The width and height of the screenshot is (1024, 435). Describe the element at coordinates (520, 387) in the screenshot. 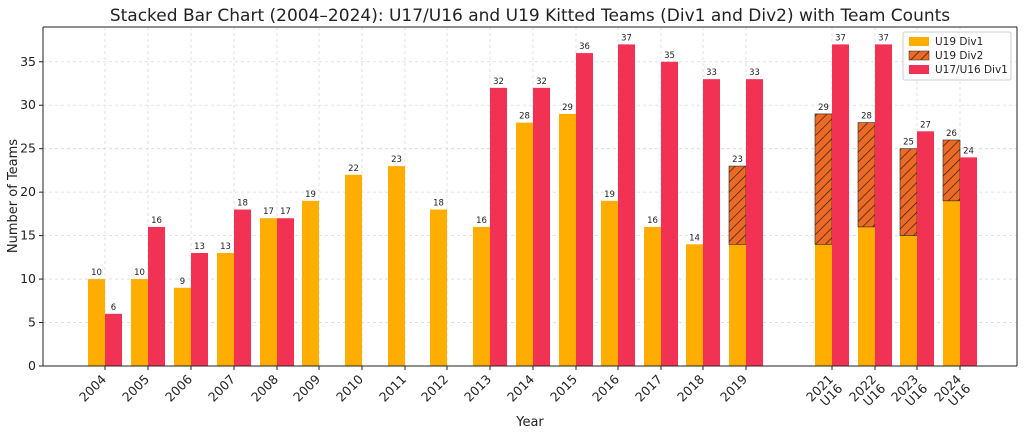

I see `x-tick-label: 2014` at that location.